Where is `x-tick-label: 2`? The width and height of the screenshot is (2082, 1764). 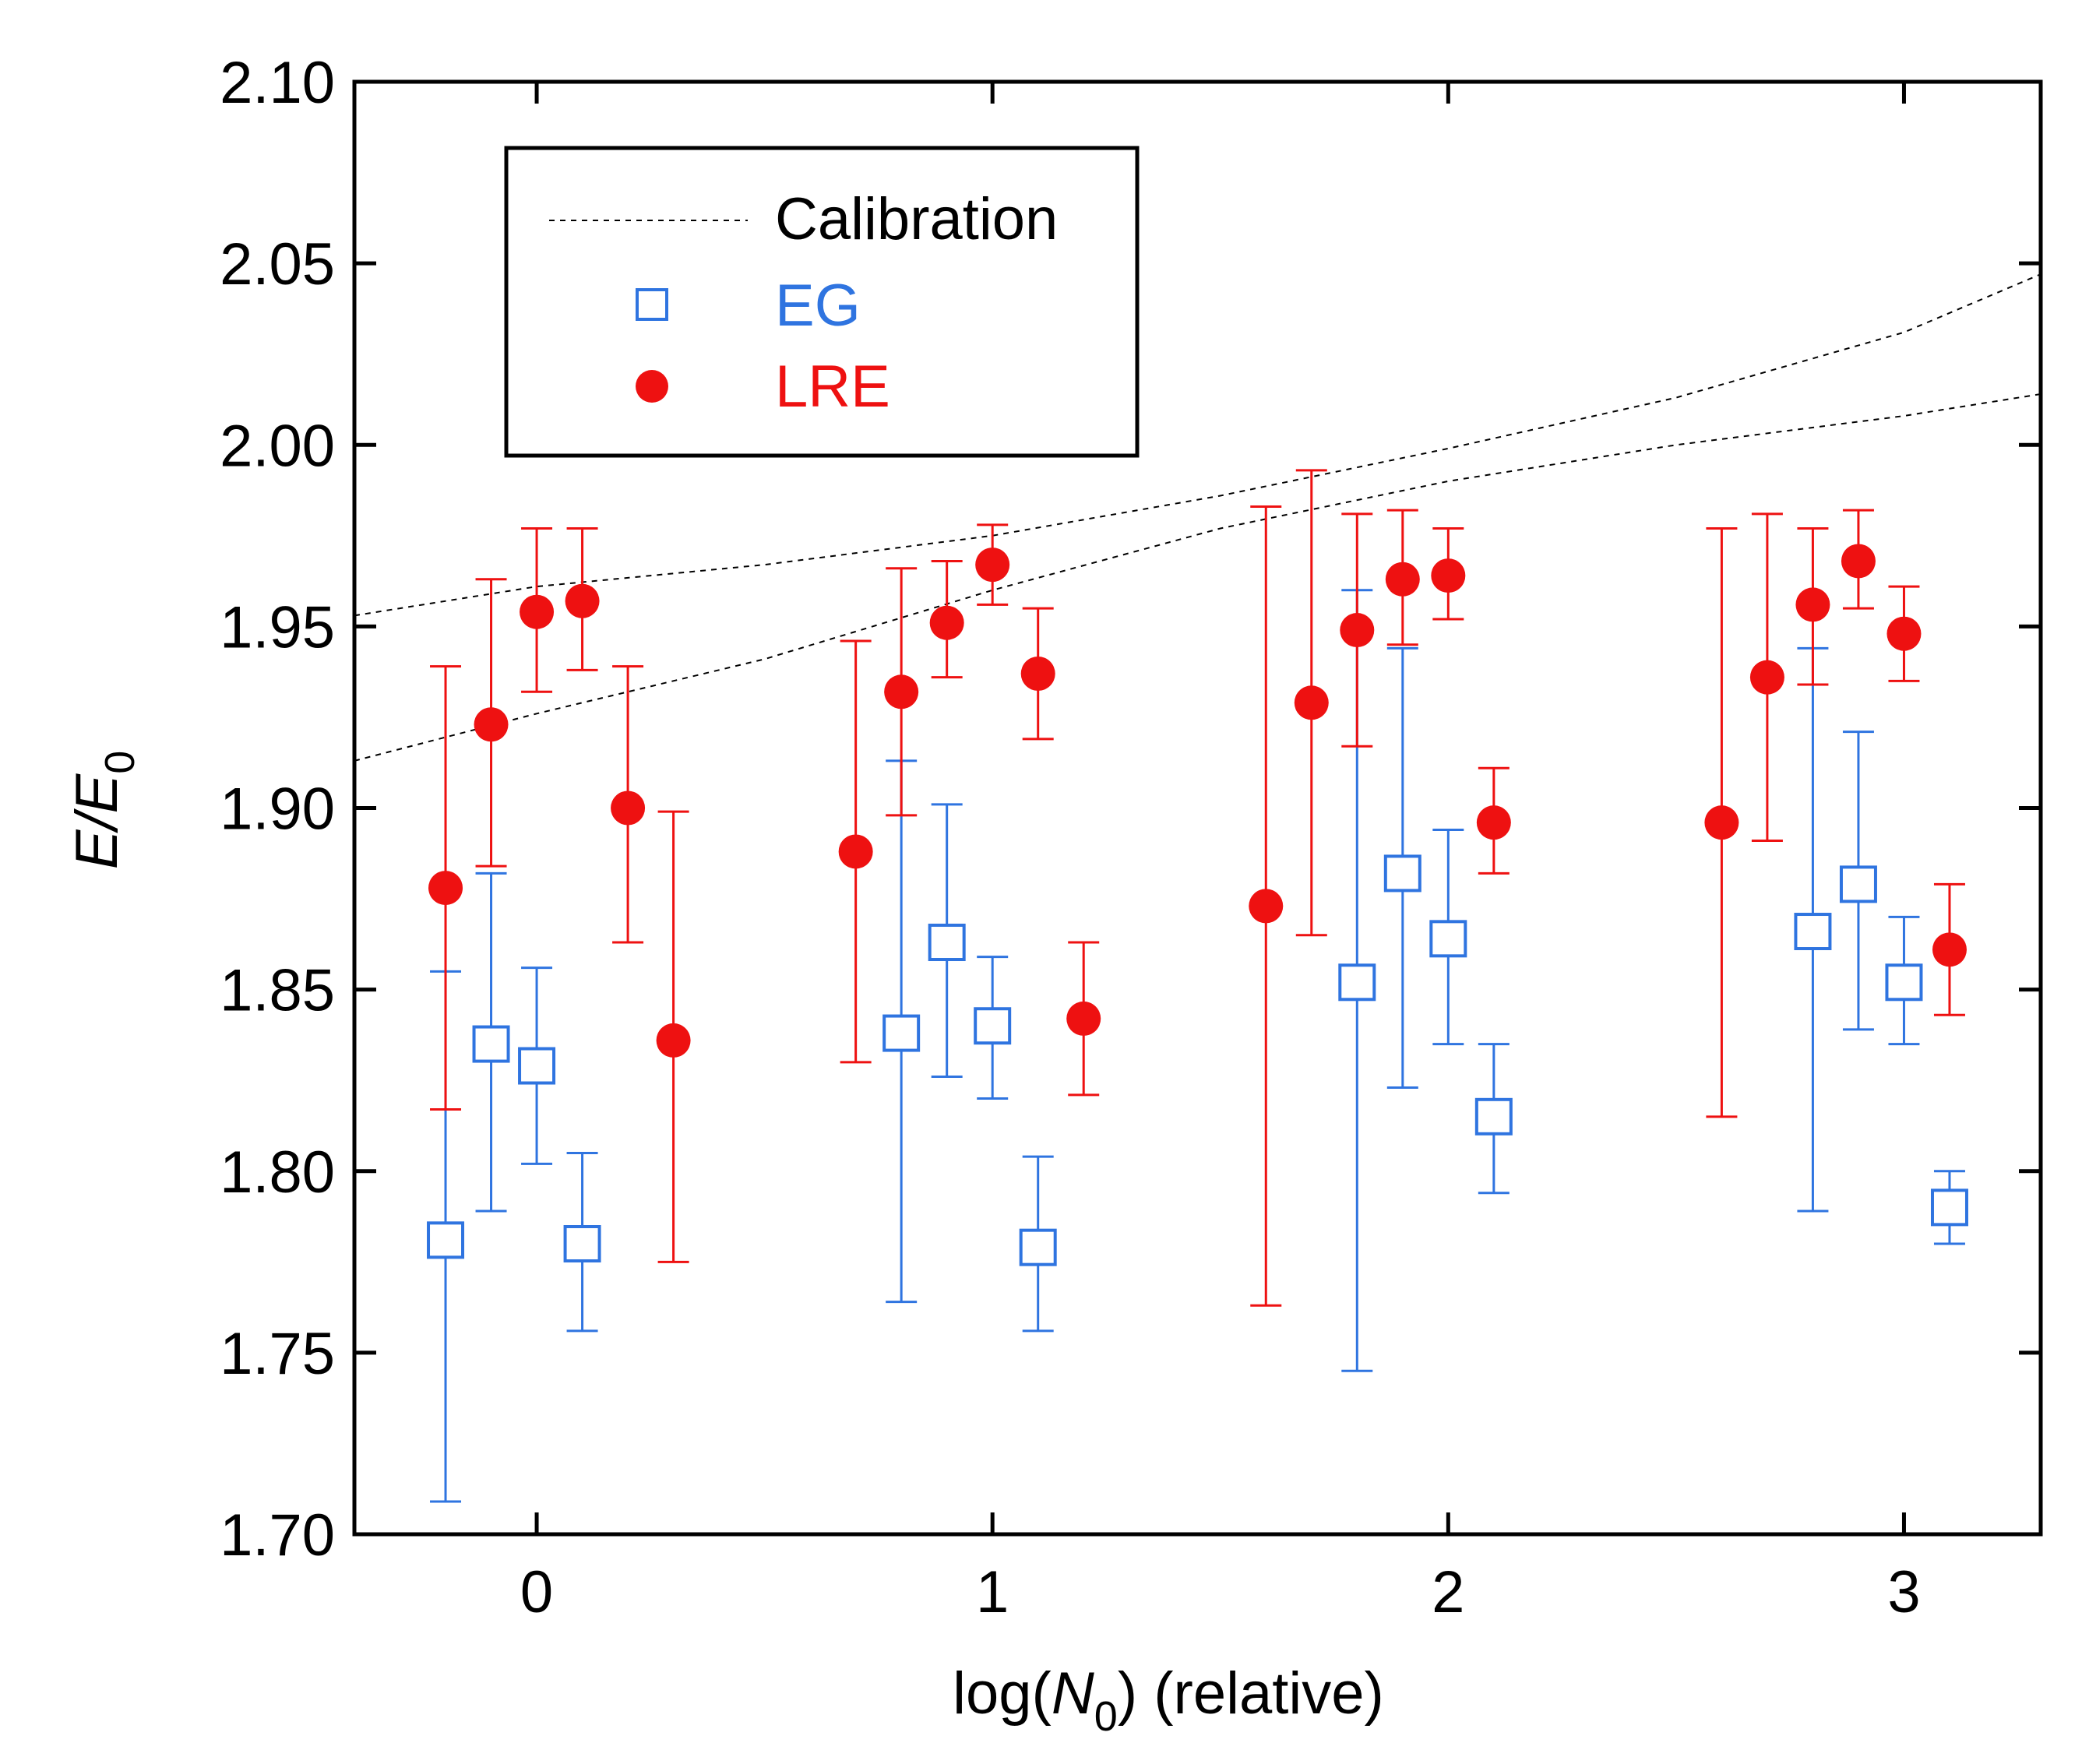
x-tick-label: 2 is located at coordinates (1448, 1592).